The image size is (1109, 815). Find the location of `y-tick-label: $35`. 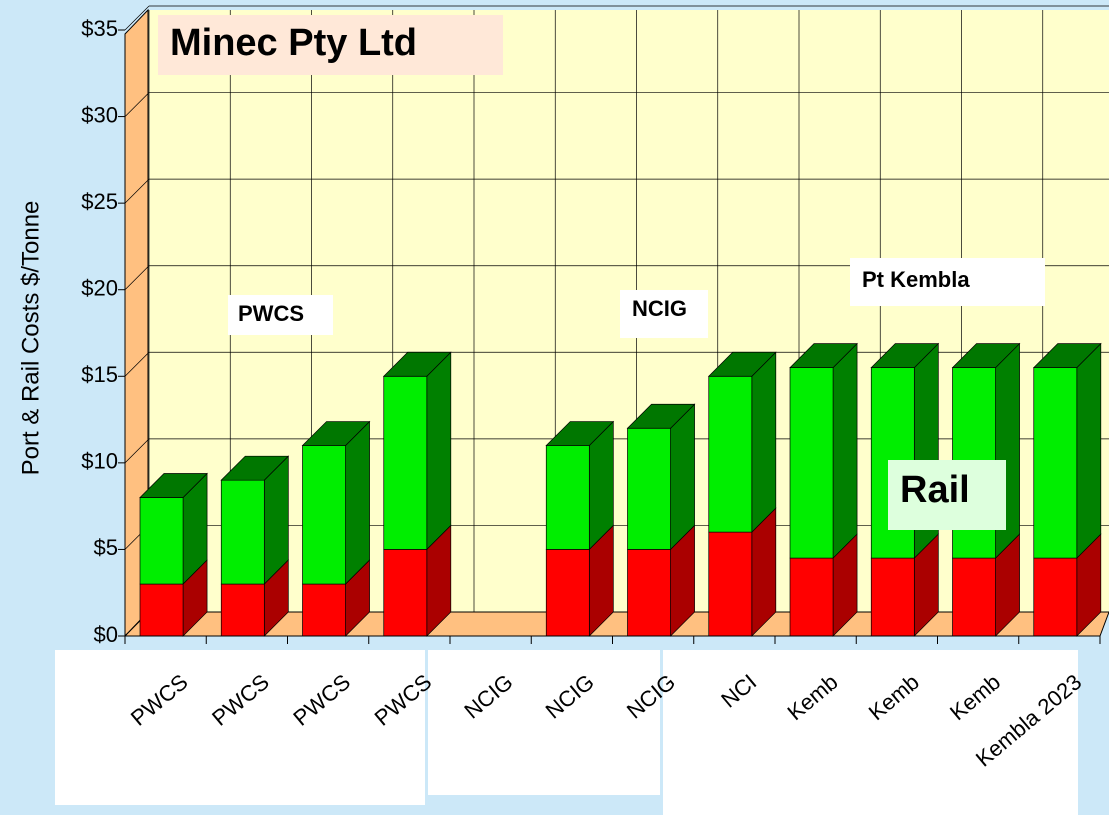

y-tick-label: $35 is located at coordinates (99, 28).